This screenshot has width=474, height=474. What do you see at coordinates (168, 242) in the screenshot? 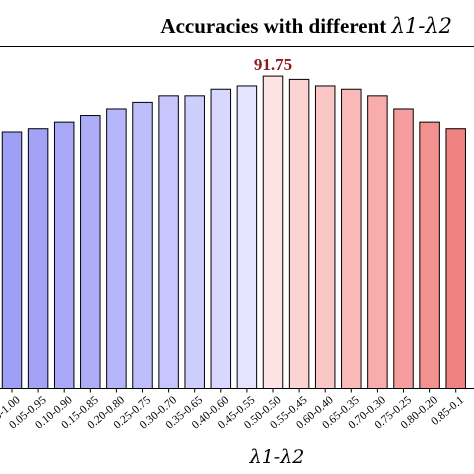
I see `bar-0.30-0.70` at bounding box center [168, 242].